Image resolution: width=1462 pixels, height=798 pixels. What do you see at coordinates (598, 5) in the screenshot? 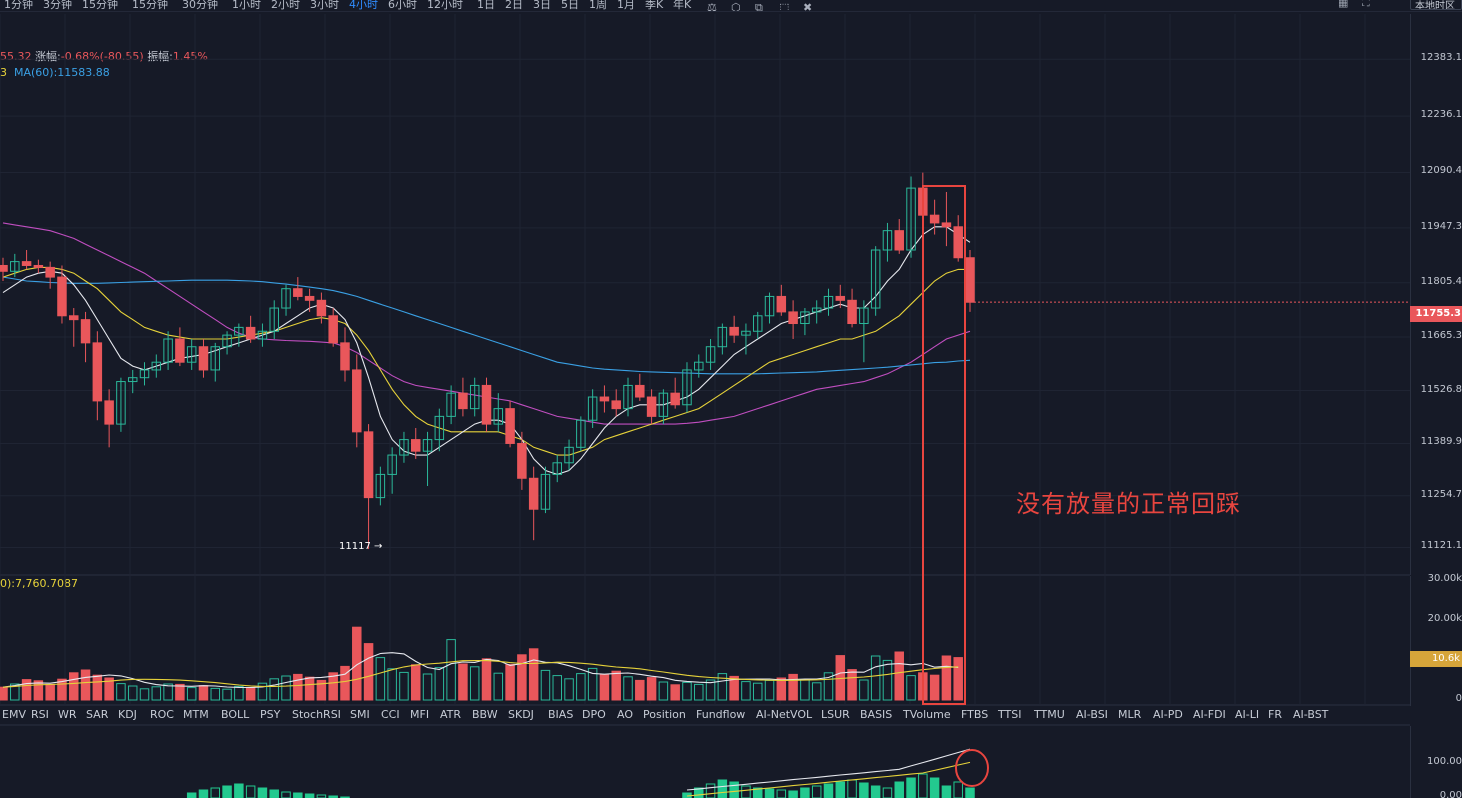
I see `timeframe-15: 1周` at bounding box center [598, 5].